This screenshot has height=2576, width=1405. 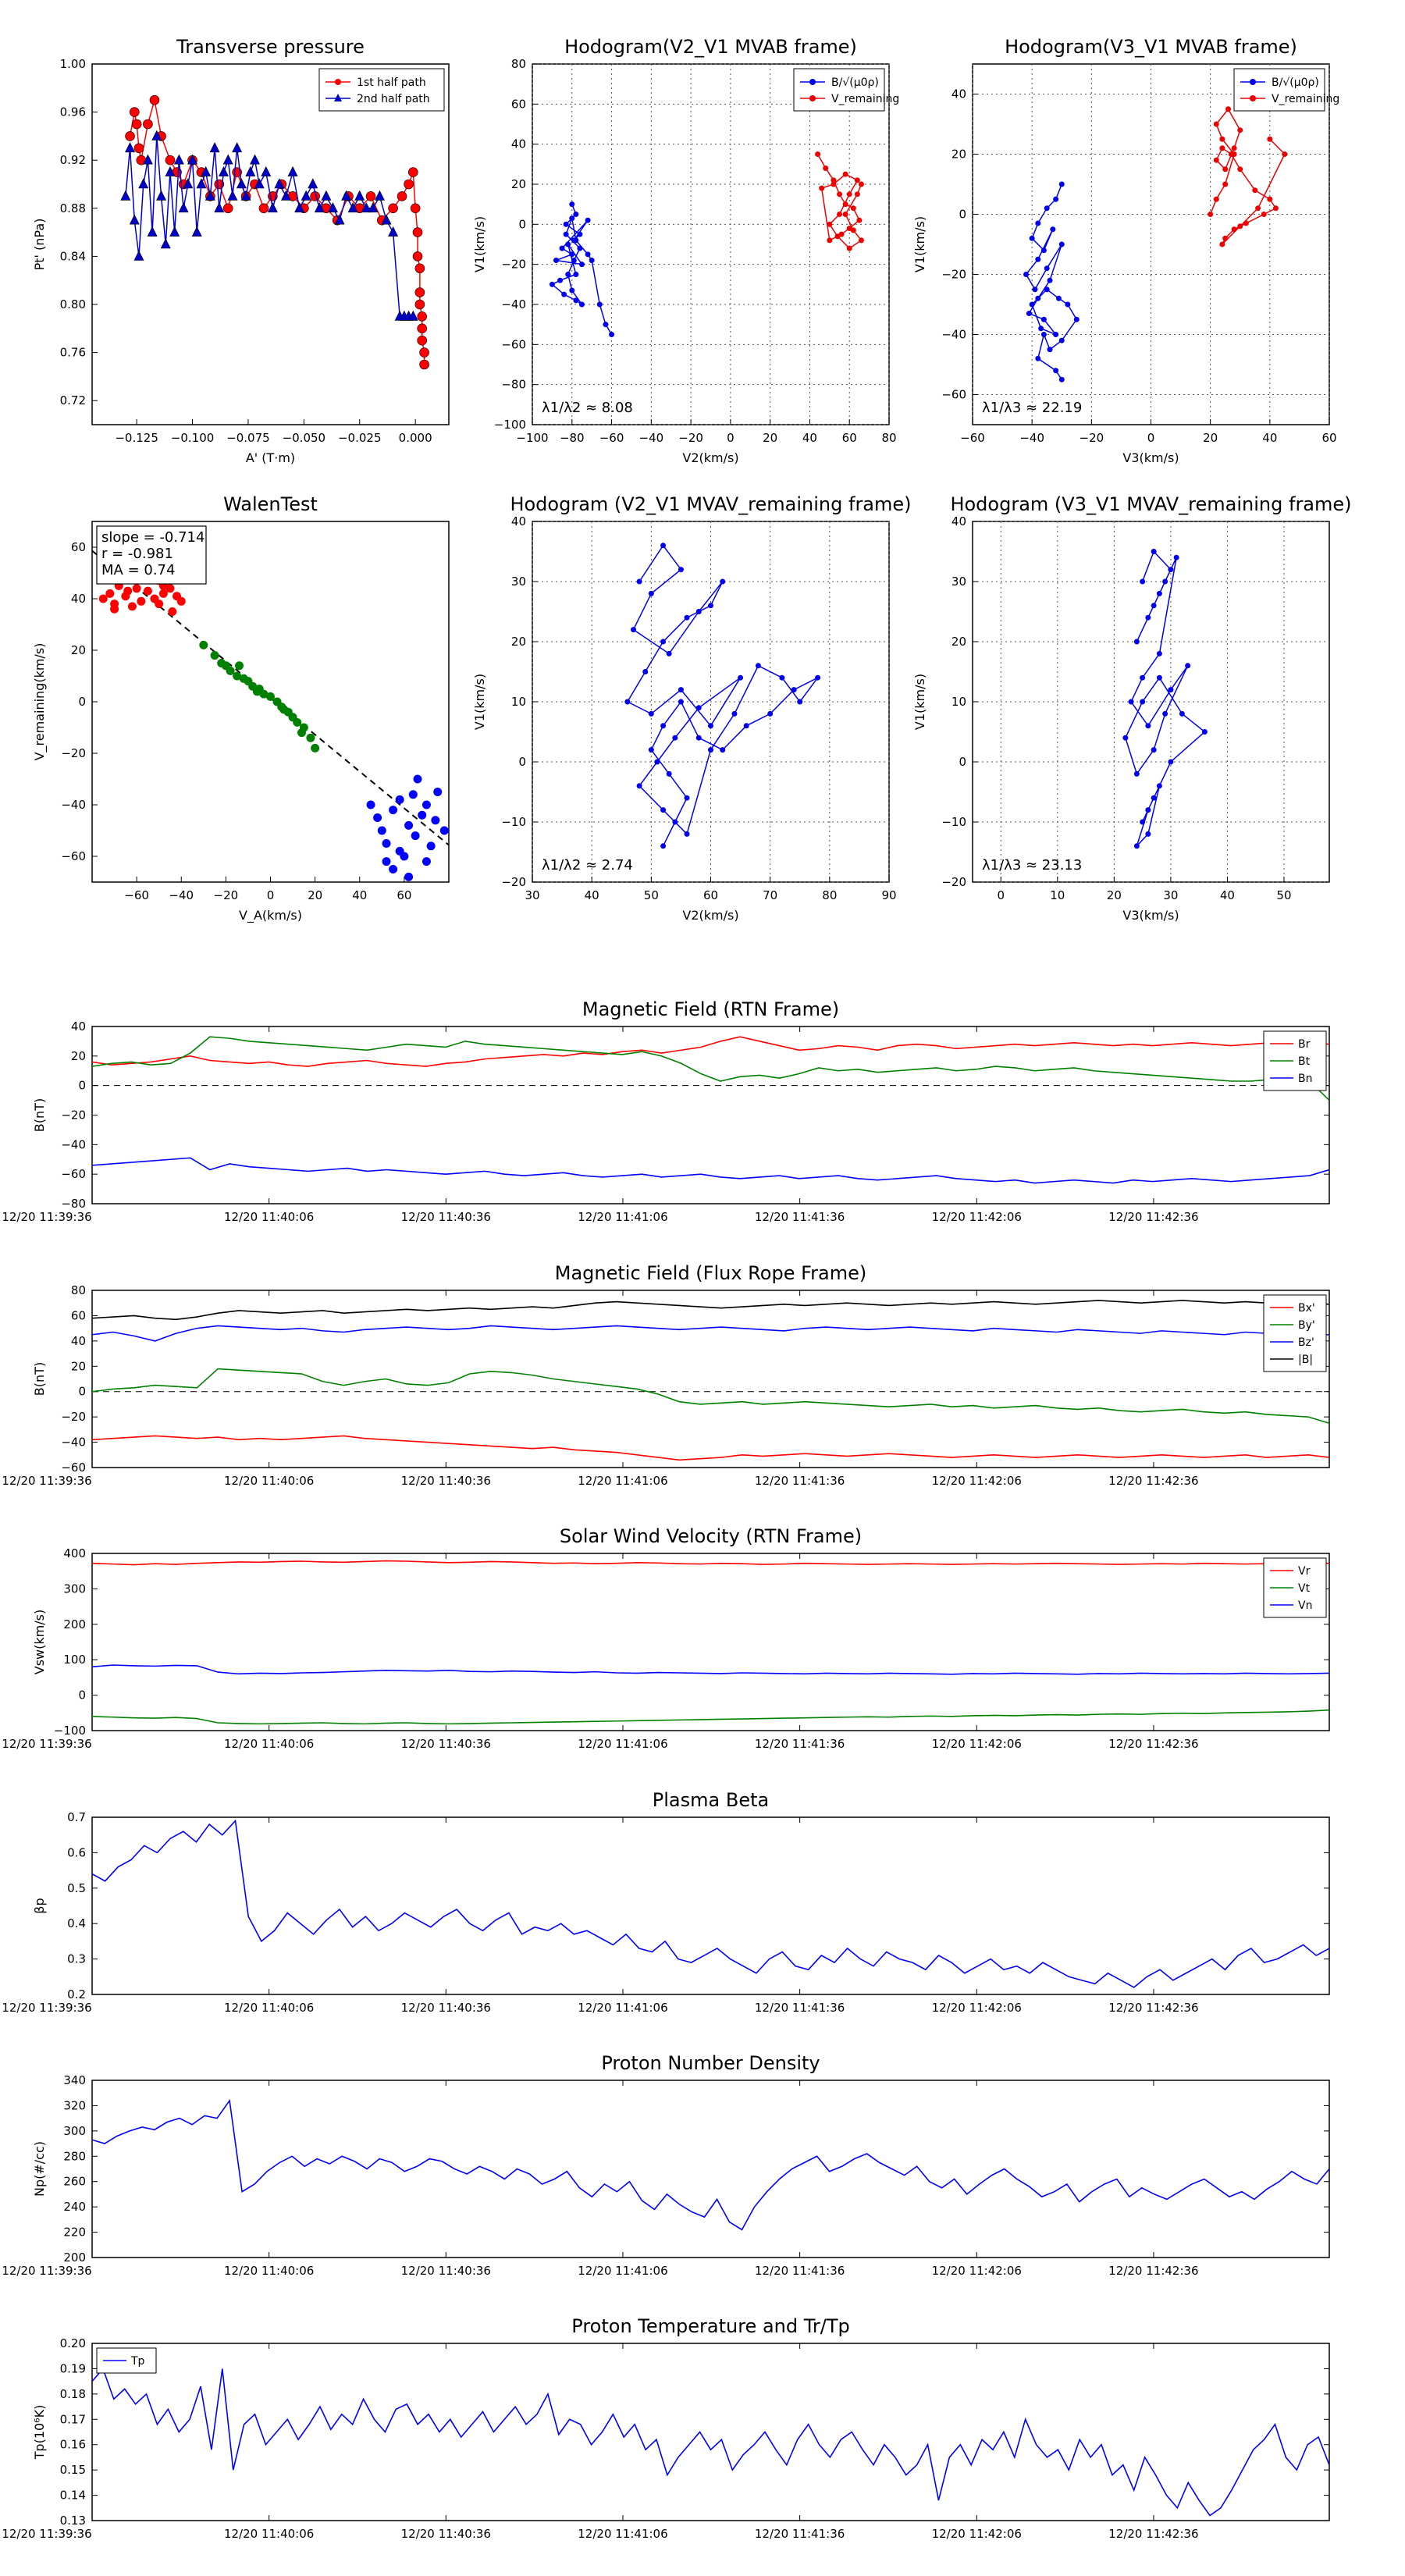 I want to click on y-tick-label: 30, so click(x=959, y=582).